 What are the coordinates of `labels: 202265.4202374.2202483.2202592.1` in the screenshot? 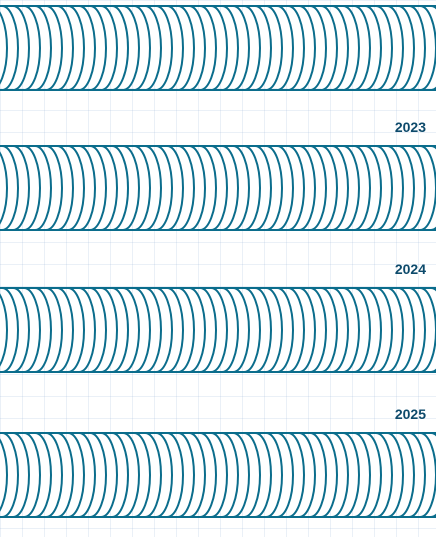 It's located at (410, 270).